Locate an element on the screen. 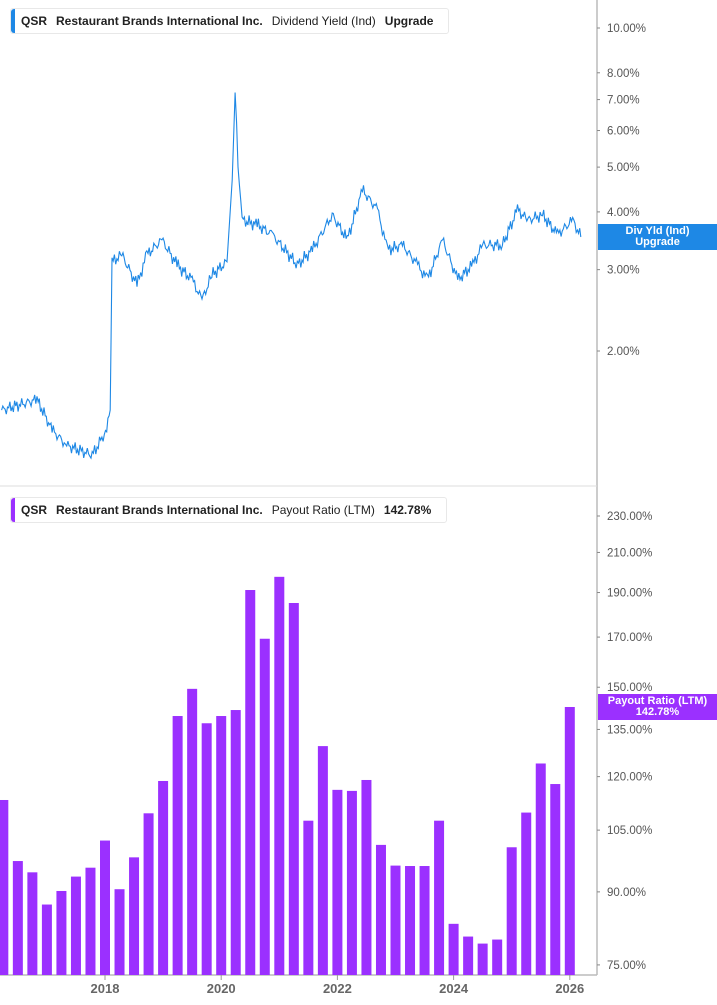 Image resolution: width=717 pixels, height=1005 pixels. y-tick-label: 8.00% is located at coordinates (623, 74).